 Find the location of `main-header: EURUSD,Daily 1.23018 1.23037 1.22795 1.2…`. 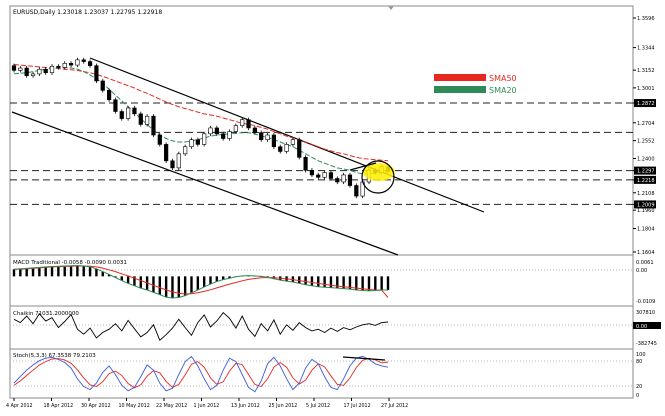

main-header: EURUSD,Daily 1.23018 1.23037 1.22795 1.2… is located at coordinates (87, 12).